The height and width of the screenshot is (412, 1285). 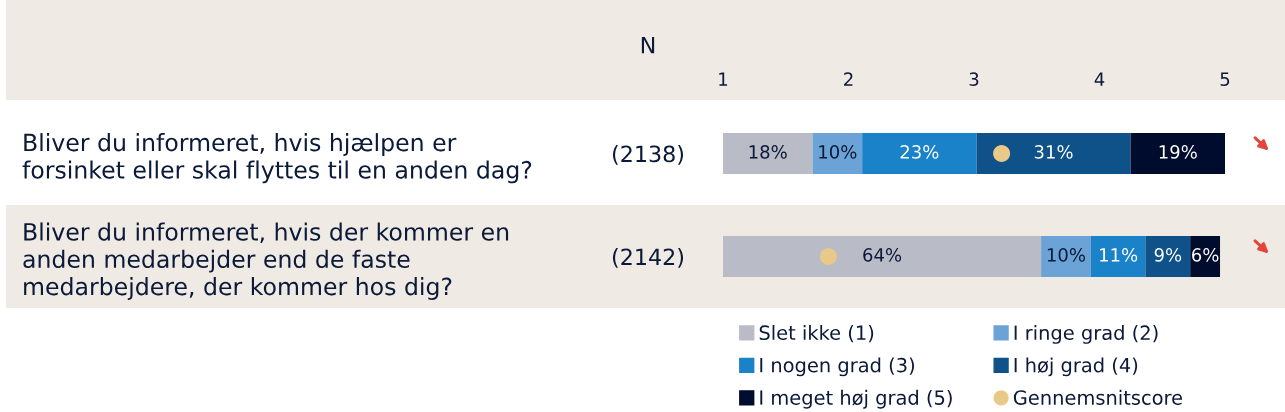 I want to click on x2-tick-label: 3, so click(x=974, y=79).